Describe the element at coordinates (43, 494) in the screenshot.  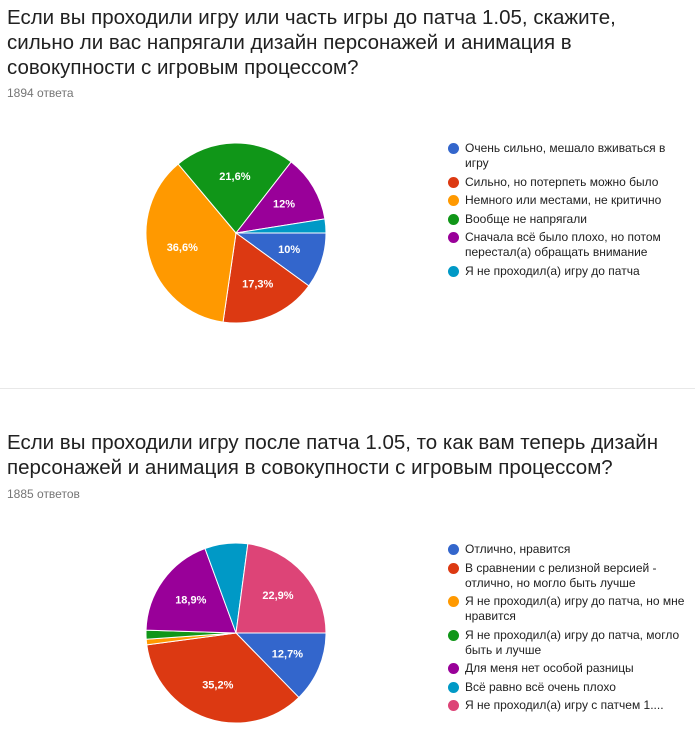
I see `response-count: 1885 ответов` at that location.